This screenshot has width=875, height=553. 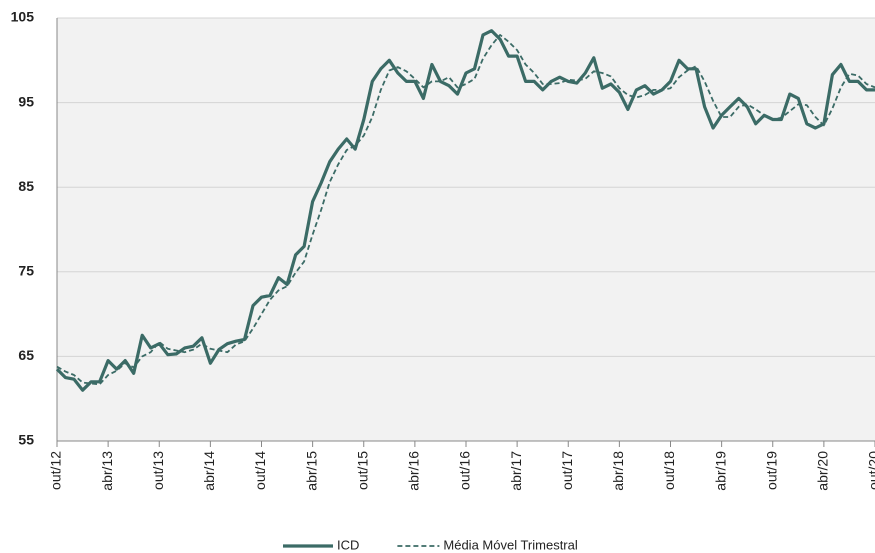 What do you see at coordinates (26, 440) in the screenshot?
I see `y-tick-label: 55` at bounding box center [26, 440].